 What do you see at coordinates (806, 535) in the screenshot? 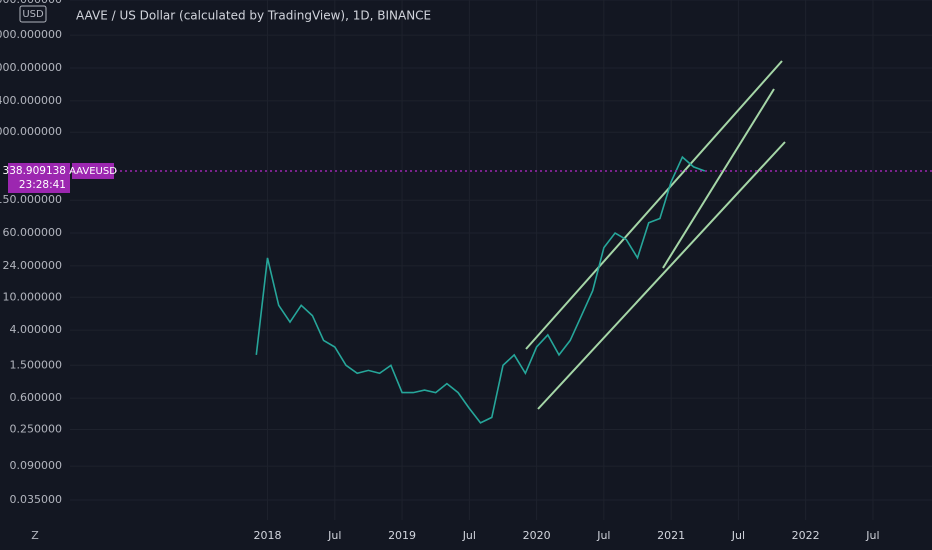
I see `x-tick-label: 2022` at bounding box center [806, 535].